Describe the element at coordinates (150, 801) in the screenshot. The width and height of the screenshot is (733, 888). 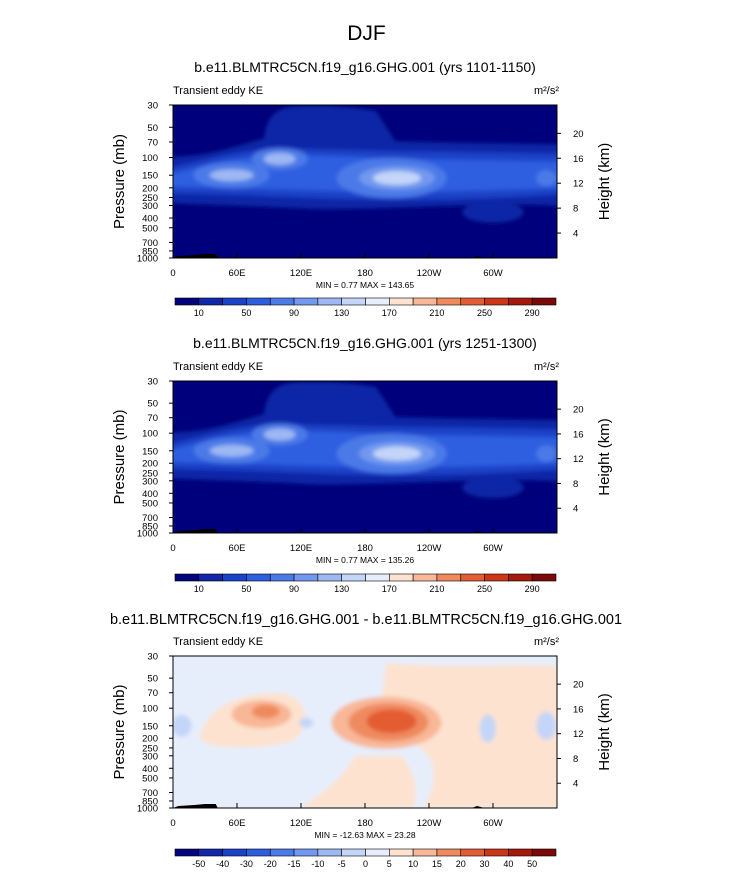
I see `ytick-label: 850` at that location.